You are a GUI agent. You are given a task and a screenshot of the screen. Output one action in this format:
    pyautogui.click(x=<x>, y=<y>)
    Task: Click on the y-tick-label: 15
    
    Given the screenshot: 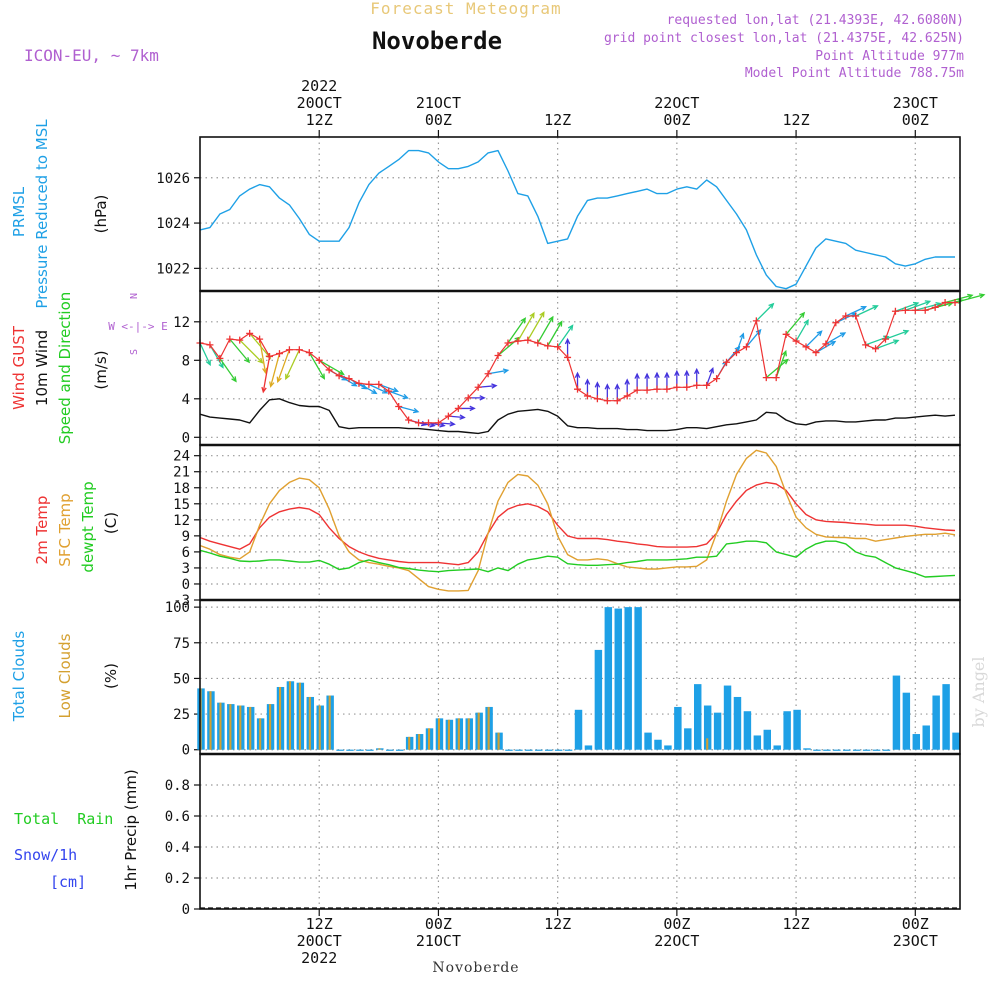 What is the action you would take?
    pyautogui.click(x=181, y=505)
    